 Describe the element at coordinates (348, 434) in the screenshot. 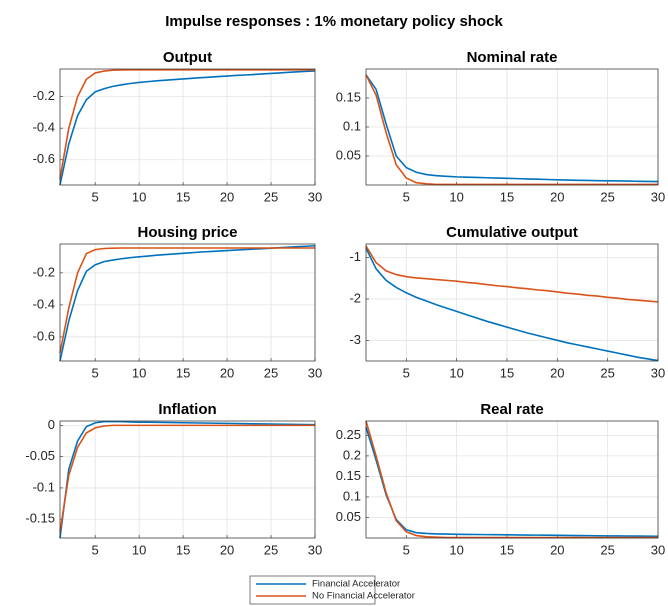

I see `y-tick-label: 0.25` at that location.